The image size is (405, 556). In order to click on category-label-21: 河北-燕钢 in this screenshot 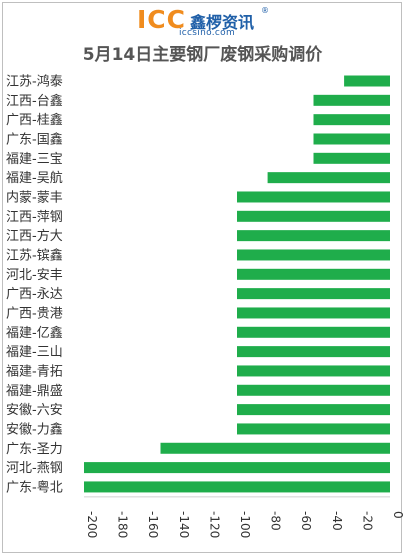, I will do `click(34, 468)`.